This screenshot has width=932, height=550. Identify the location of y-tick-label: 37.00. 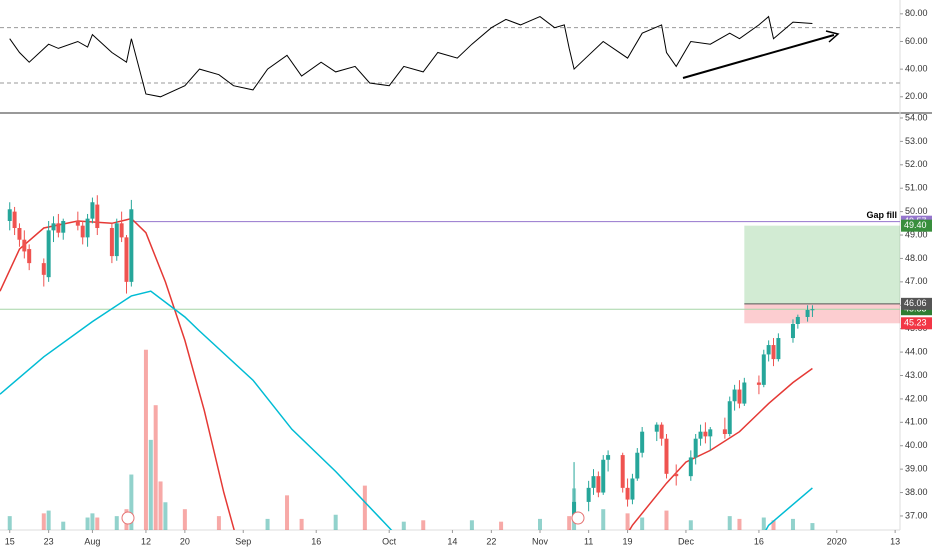
(916, 515).